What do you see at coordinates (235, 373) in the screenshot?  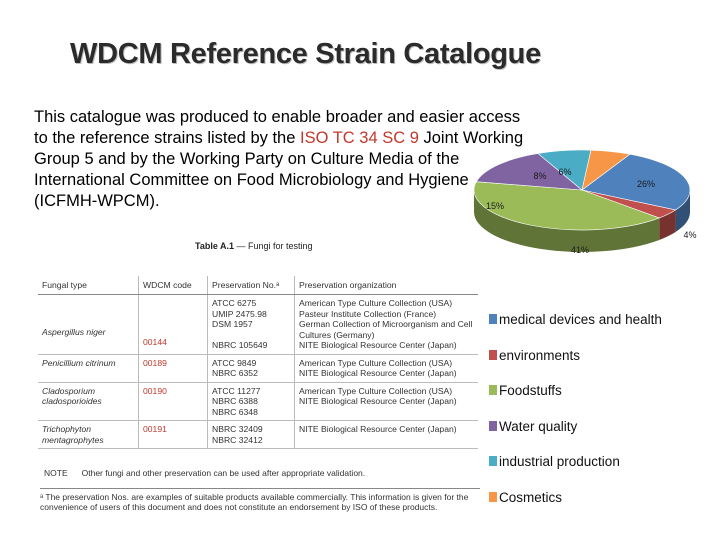 I see `preservation-no: NBRC 6352` at bounding box center [235, 373].